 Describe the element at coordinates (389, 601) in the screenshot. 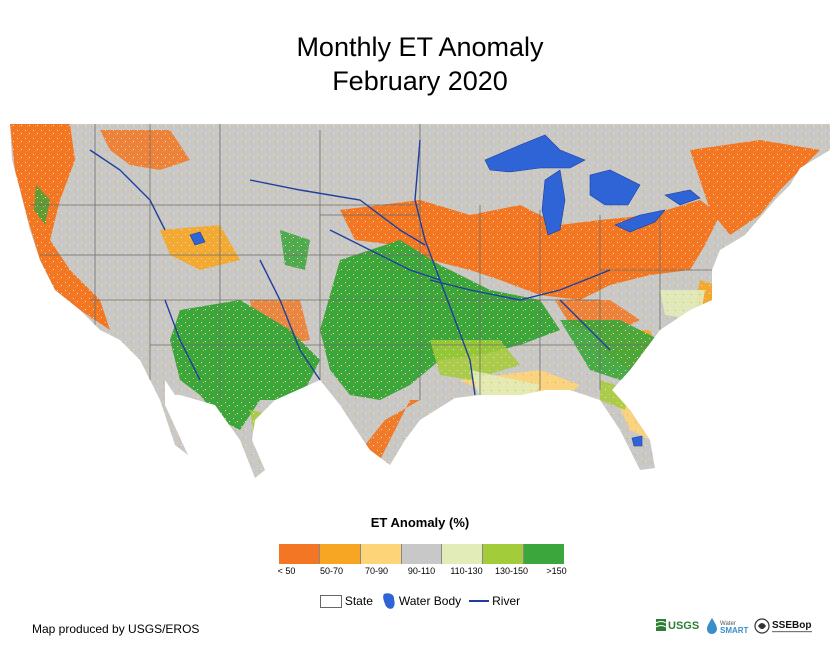

I see `water-body-icon` at that location.